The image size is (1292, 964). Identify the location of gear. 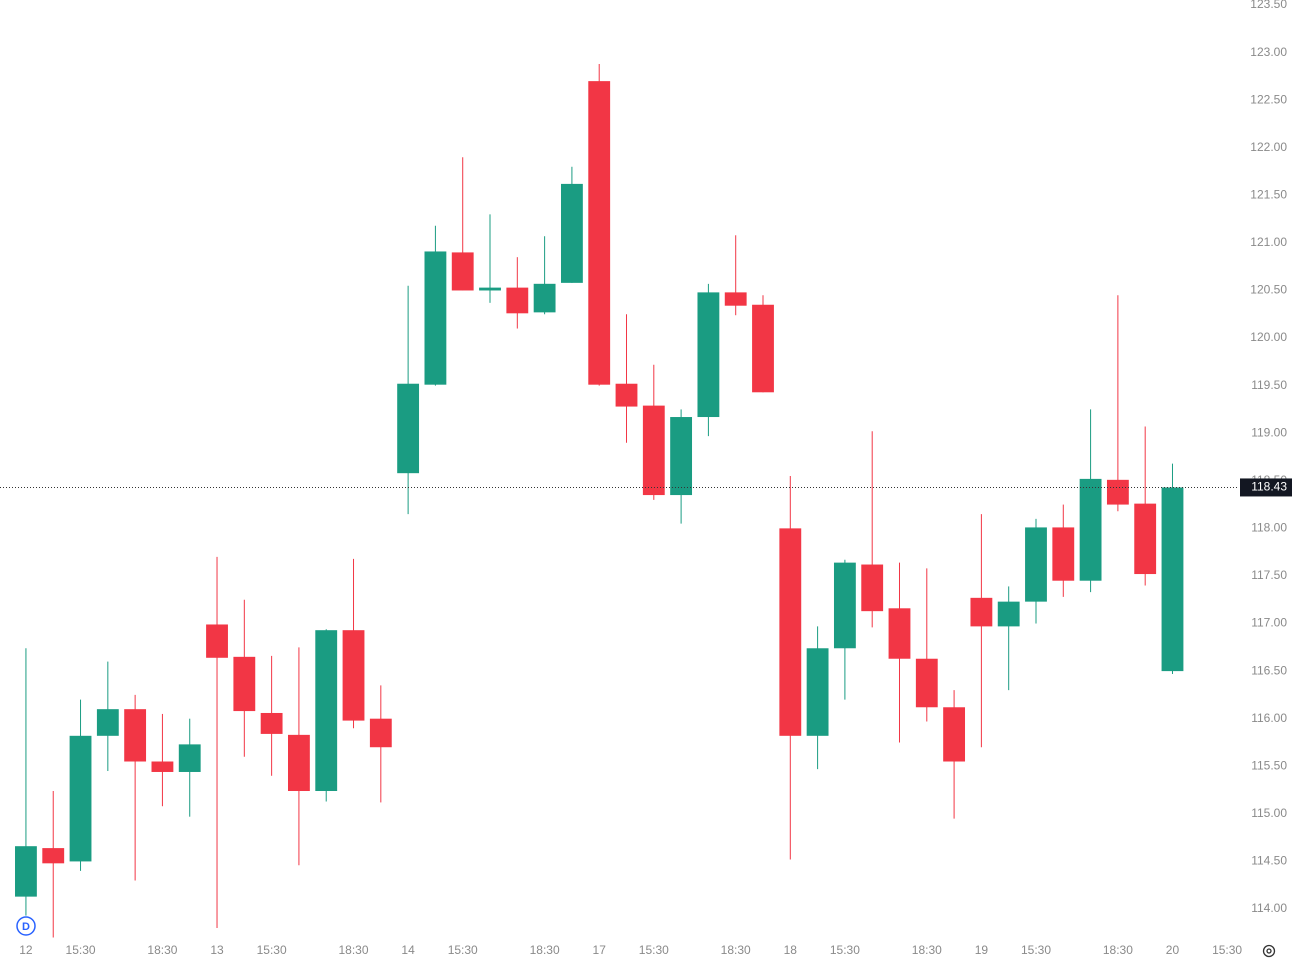
(1269, 951).